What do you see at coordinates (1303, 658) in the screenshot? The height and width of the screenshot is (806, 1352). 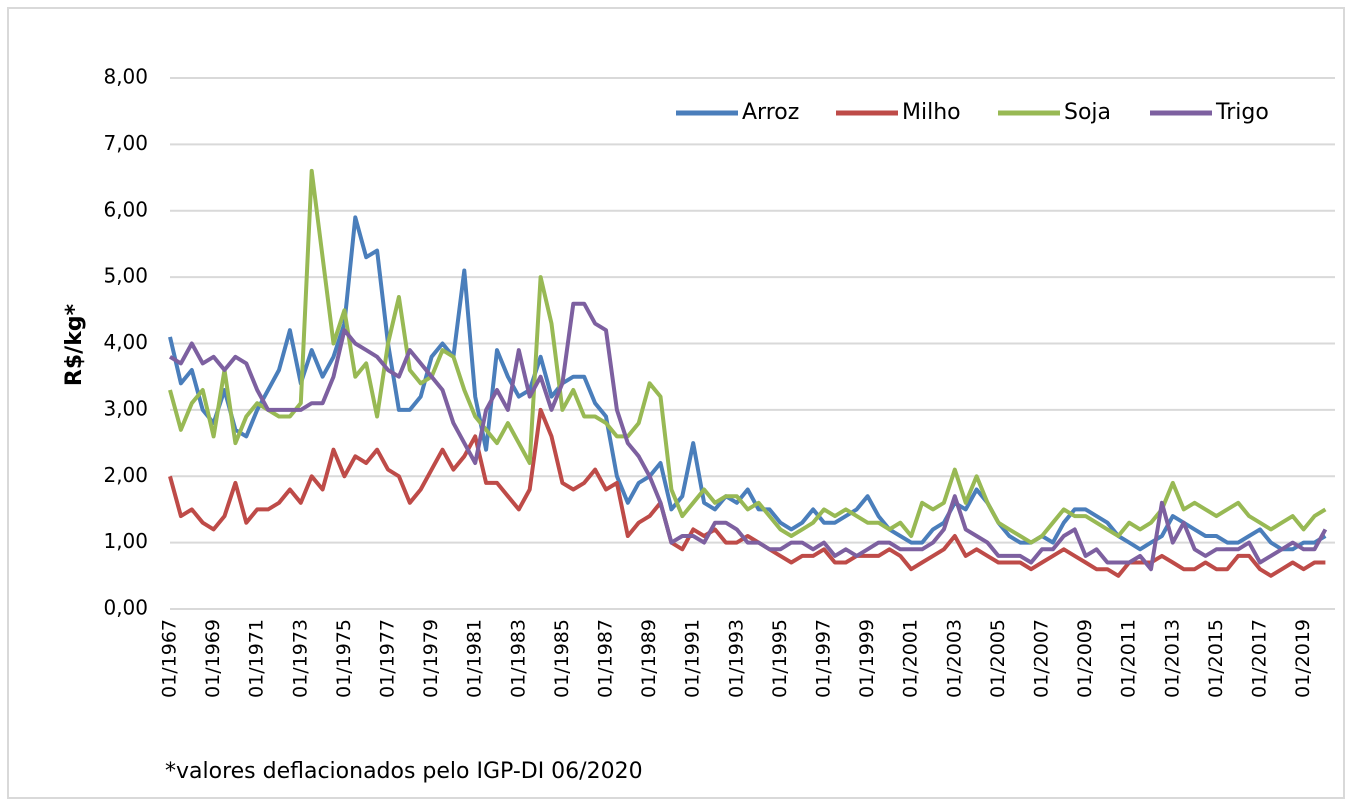 I see `x-tick-label: 01/2019` at bounding box center [1303, 658].